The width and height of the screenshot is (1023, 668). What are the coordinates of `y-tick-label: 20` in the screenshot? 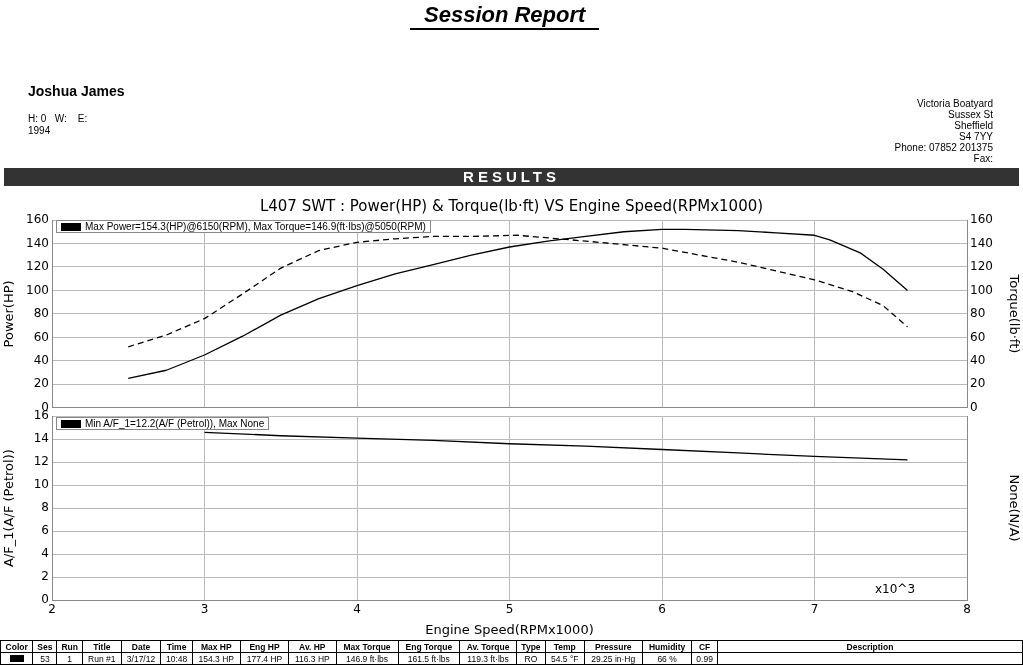 It's located at (41, 383).